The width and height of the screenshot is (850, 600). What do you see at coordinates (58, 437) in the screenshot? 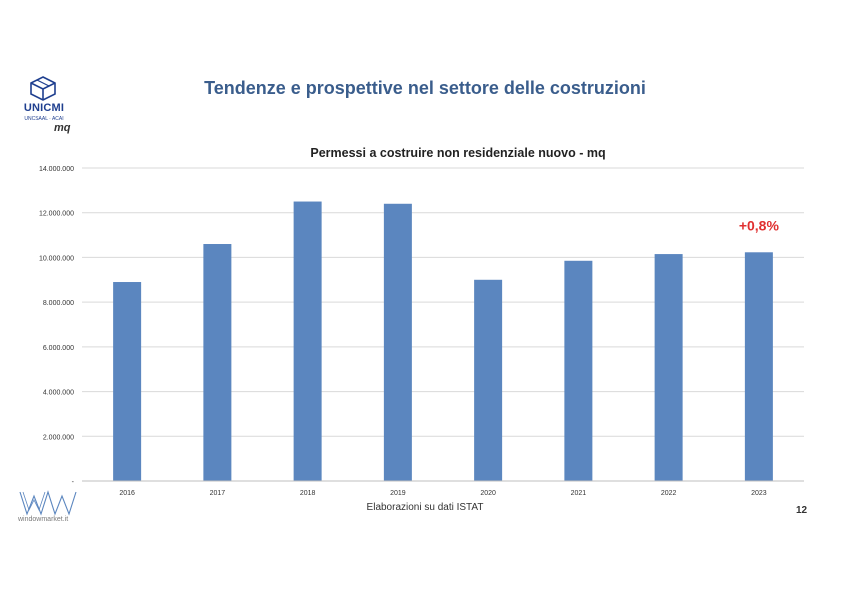
I see `y-tick-label: 2.000.000` at bounding box center [58, 437].